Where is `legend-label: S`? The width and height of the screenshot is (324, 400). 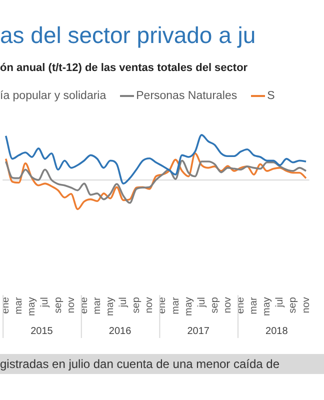 legend-label: S is located at coordinates (270, 96).